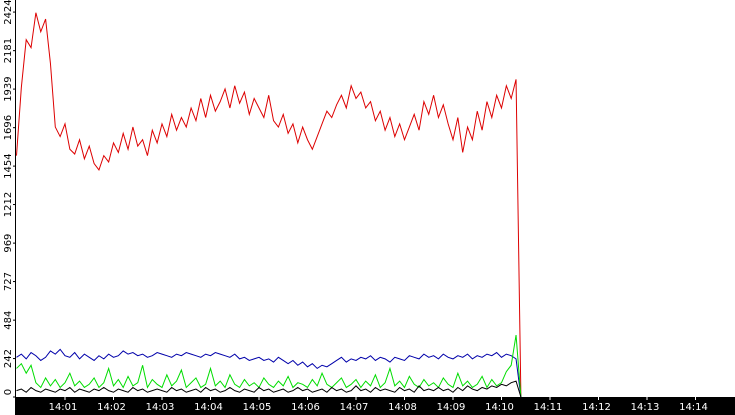 The width and height of the screenshot is (735, 415). I want to click on x-tick-label: 14:10, so click(499, 407).